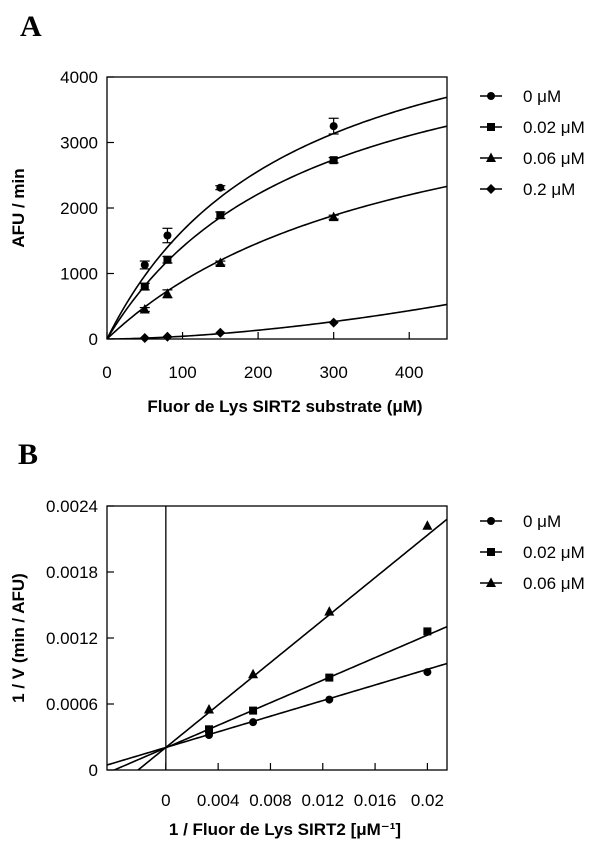 The image size is (598, 851). Describe the element at coordinates (28, 454) in the screenshot. I see `panel-b-letter: B` at that location.